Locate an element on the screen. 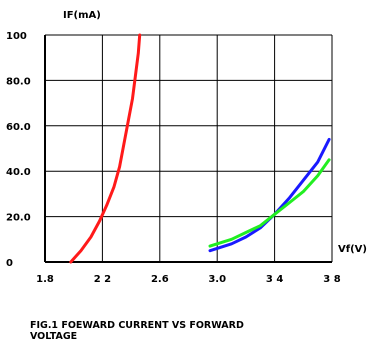 The width and height of the screenshot is (374, 363). x-tick-label: 3 8 is located at coordinates (331, 279).